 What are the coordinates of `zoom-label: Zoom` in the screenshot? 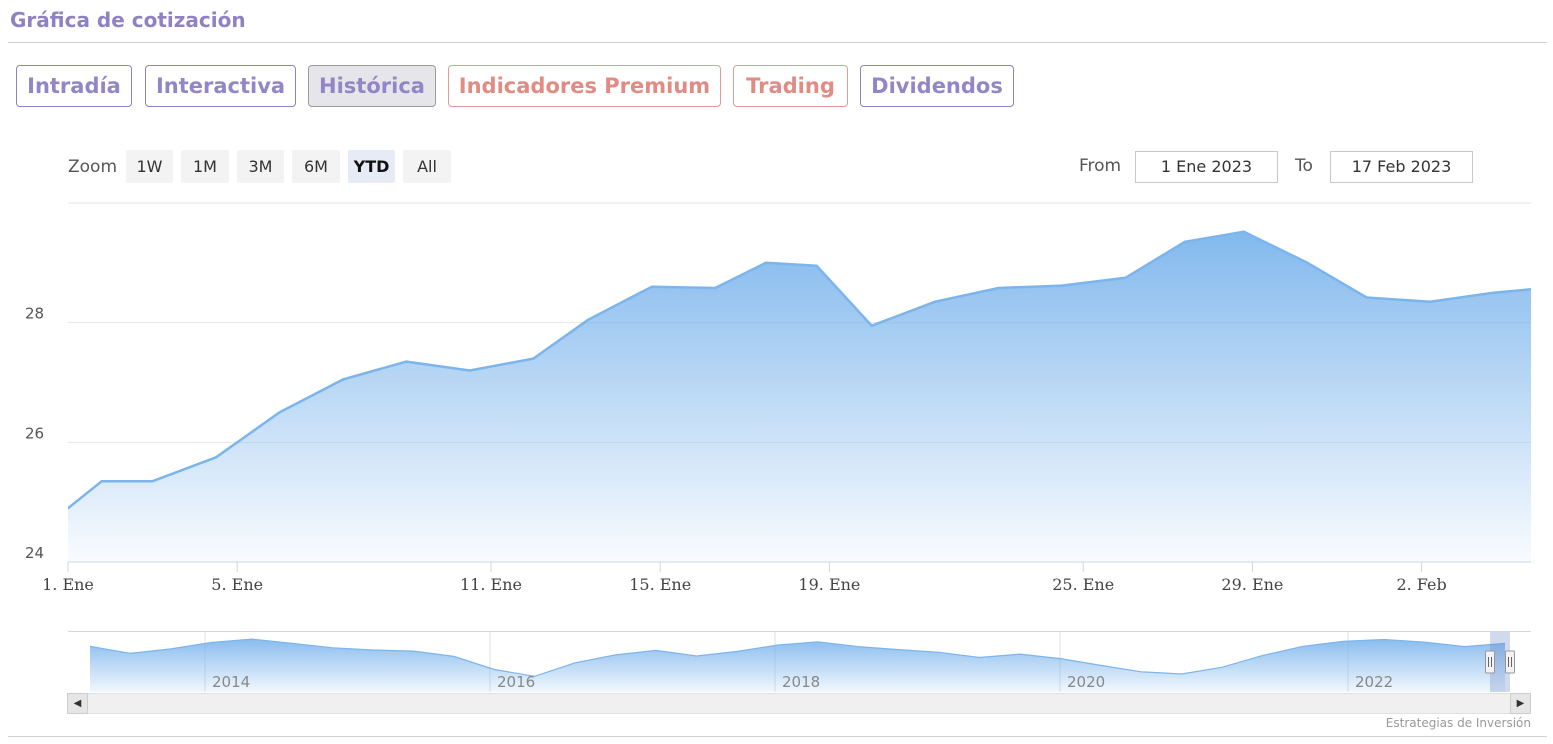 It's located at (93, 167).